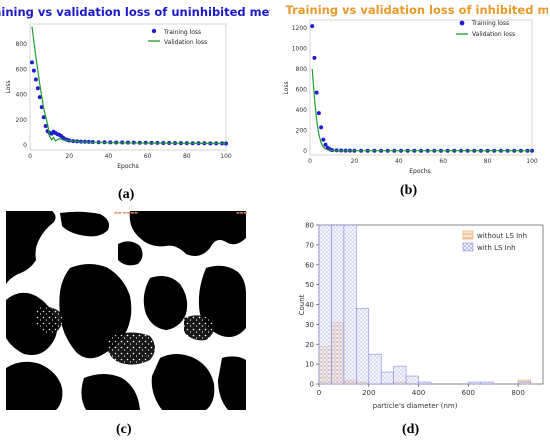 This screenshot has width=550, height=442. What do you see at coordinates (148, 156) in the screenshot?
I see `chart-a-xtick-label: 60` at bounding box center [148, 156].